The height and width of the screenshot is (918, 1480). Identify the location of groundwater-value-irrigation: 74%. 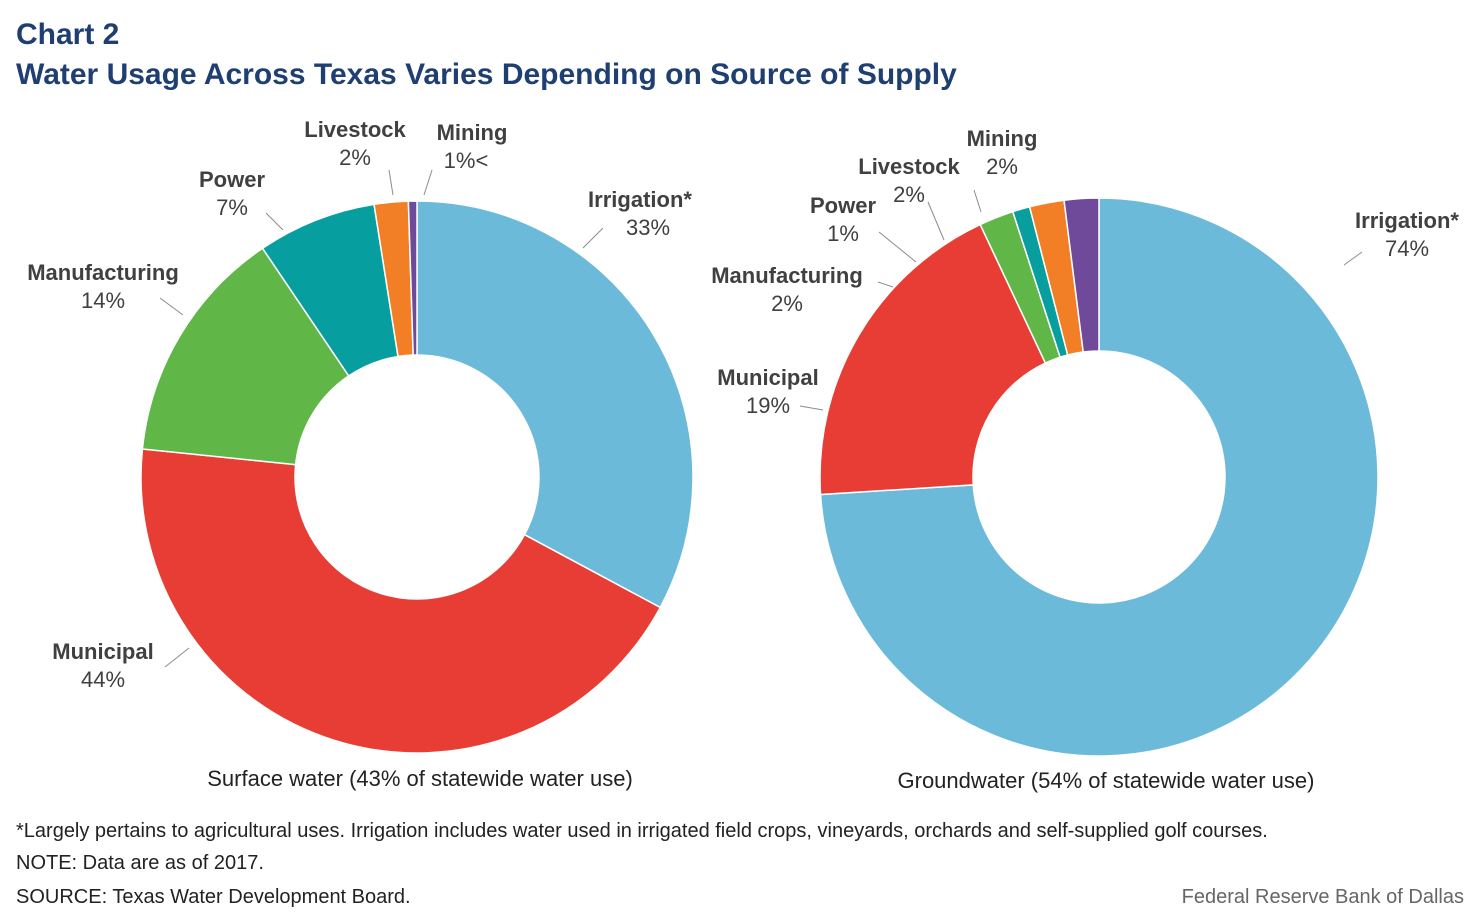
(1407, 248).